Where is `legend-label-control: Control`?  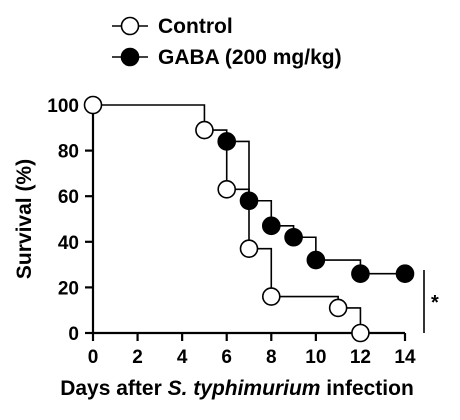
legend-label-control: Control is located at coordinates (195, 26).